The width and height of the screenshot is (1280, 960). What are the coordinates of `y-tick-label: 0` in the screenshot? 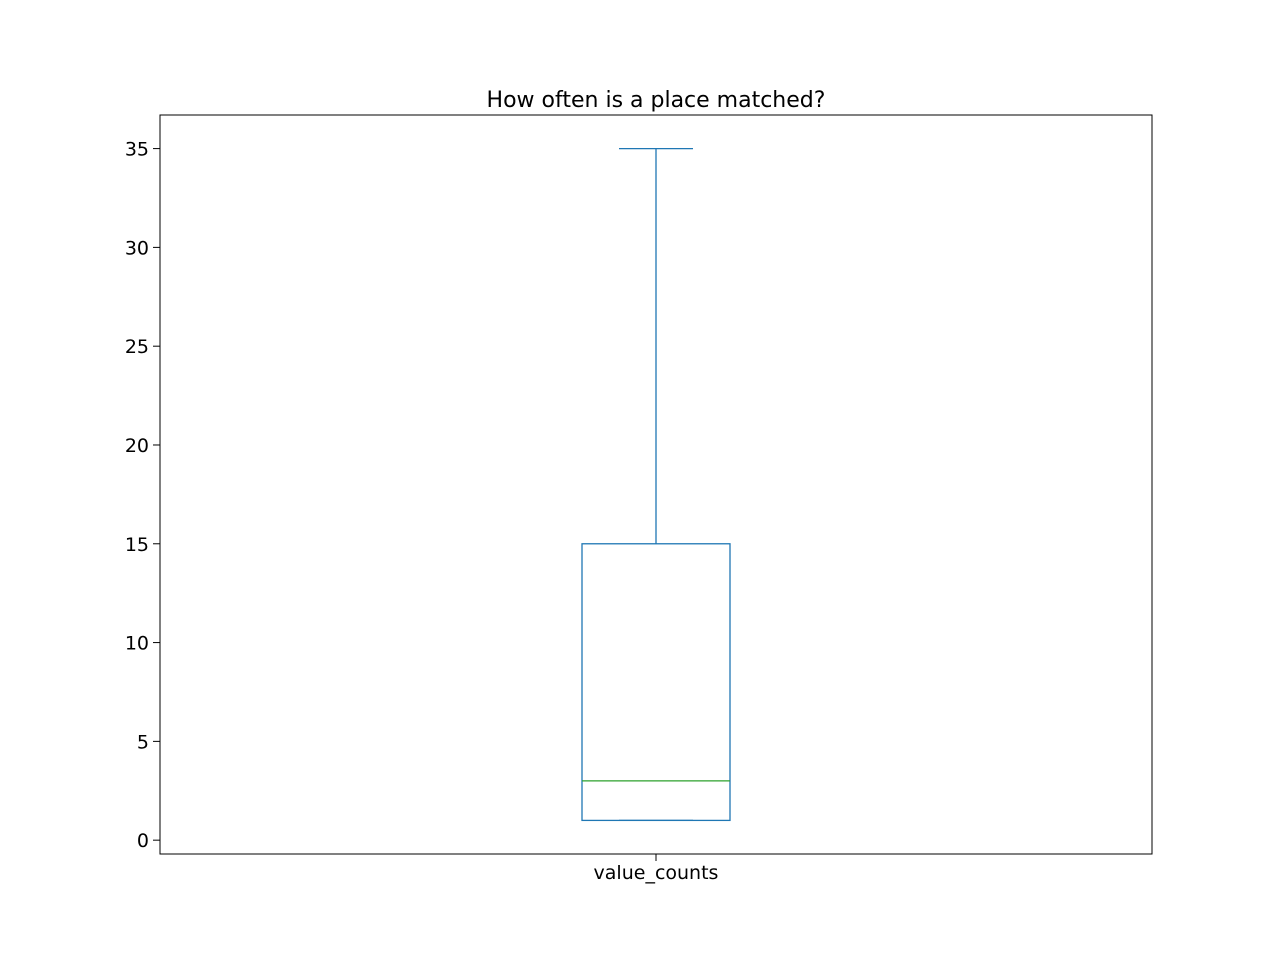 It's located at (143, 841).